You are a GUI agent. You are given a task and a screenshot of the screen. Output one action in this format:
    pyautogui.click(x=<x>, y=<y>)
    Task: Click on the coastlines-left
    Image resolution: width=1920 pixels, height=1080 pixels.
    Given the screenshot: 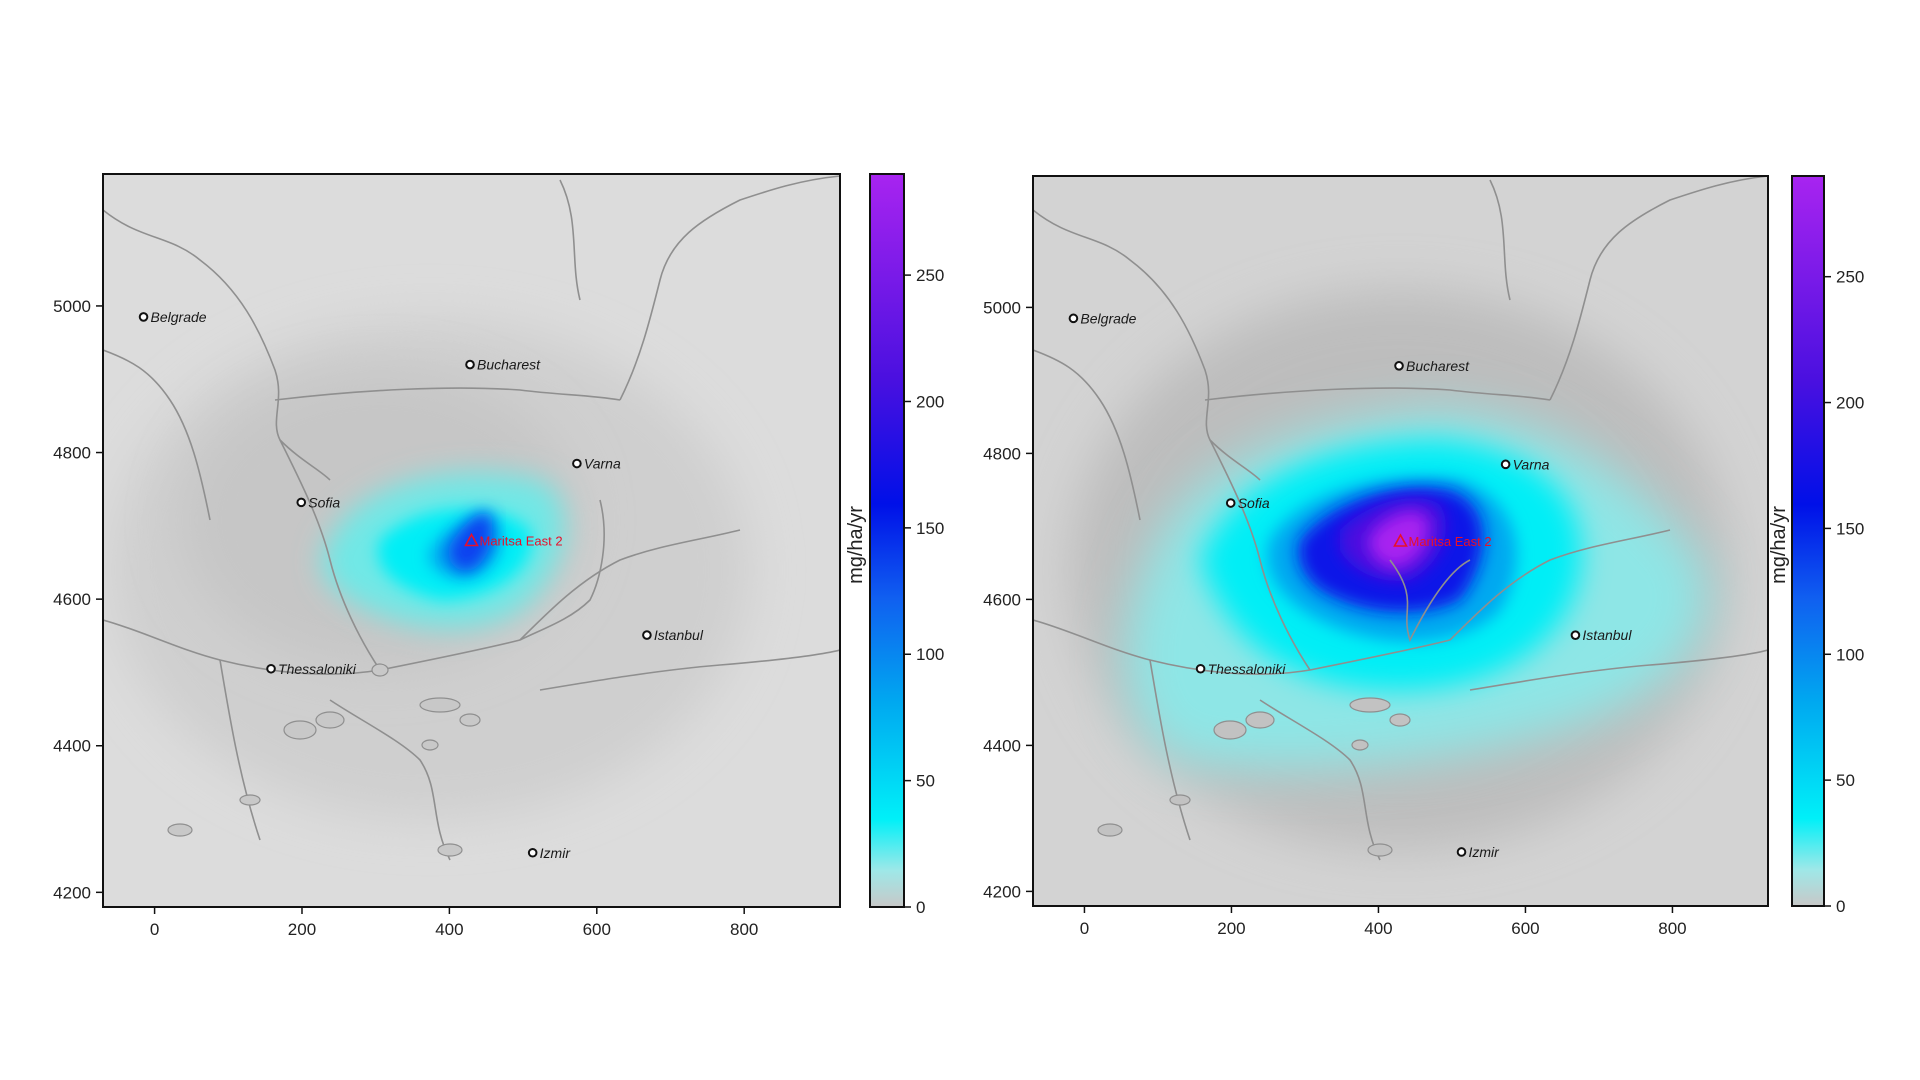 What is the action you would take?
    pyautogui.click(x=324, y=760)
    